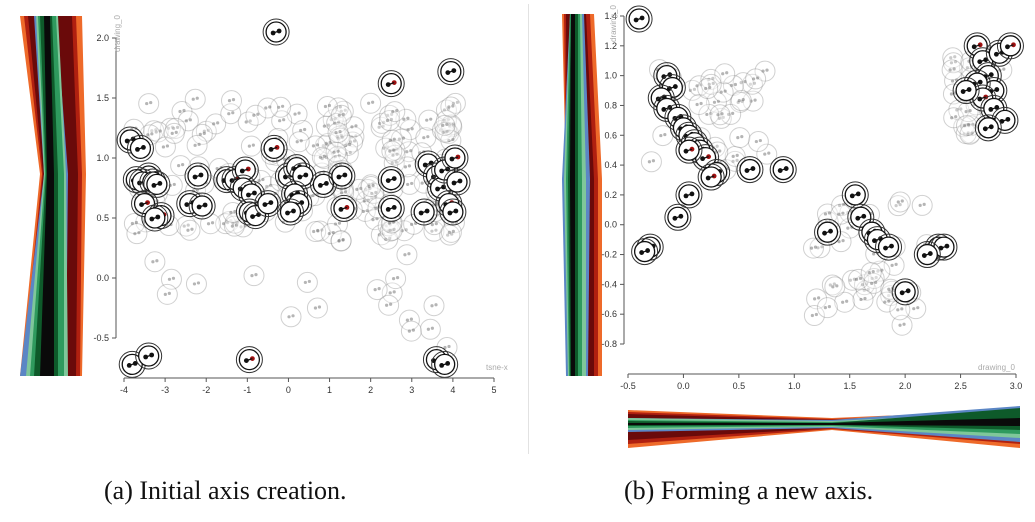 This screenshot has width=1035, height=522. What do you see at coordinates (609, 314) in the screenshot?
I see `y-tick-label: -0.6` at bounding box center [609, 314].